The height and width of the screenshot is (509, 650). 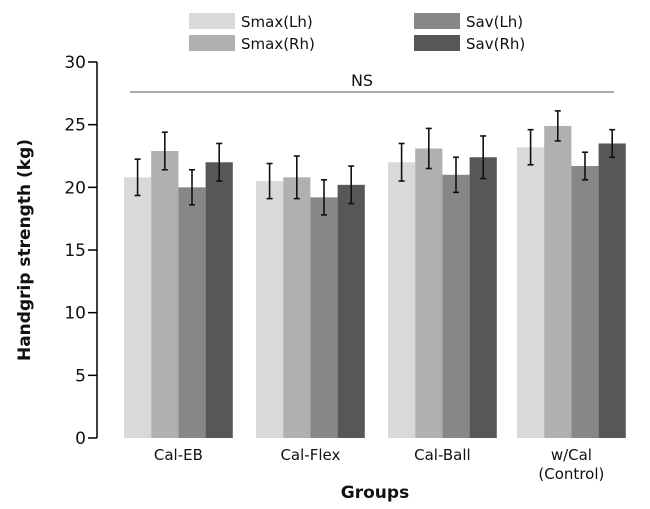 I want to click on annotations: NS, so click(x=372, y=82).